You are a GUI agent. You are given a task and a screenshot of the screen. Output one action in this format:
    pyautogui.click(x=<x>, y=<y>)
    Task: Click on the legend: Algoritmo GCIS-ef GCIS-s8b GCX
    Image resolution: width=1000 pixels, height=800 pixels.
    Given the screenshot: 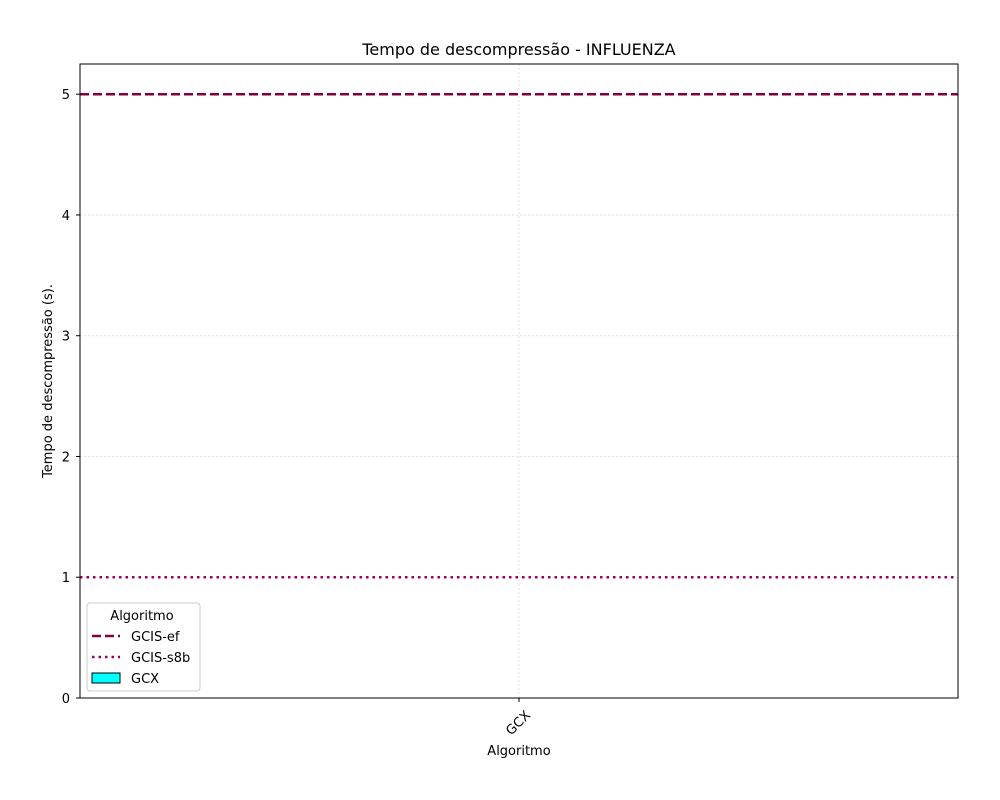 What is the action you would take?
    pyautogui.click(x=143, y=647)
    